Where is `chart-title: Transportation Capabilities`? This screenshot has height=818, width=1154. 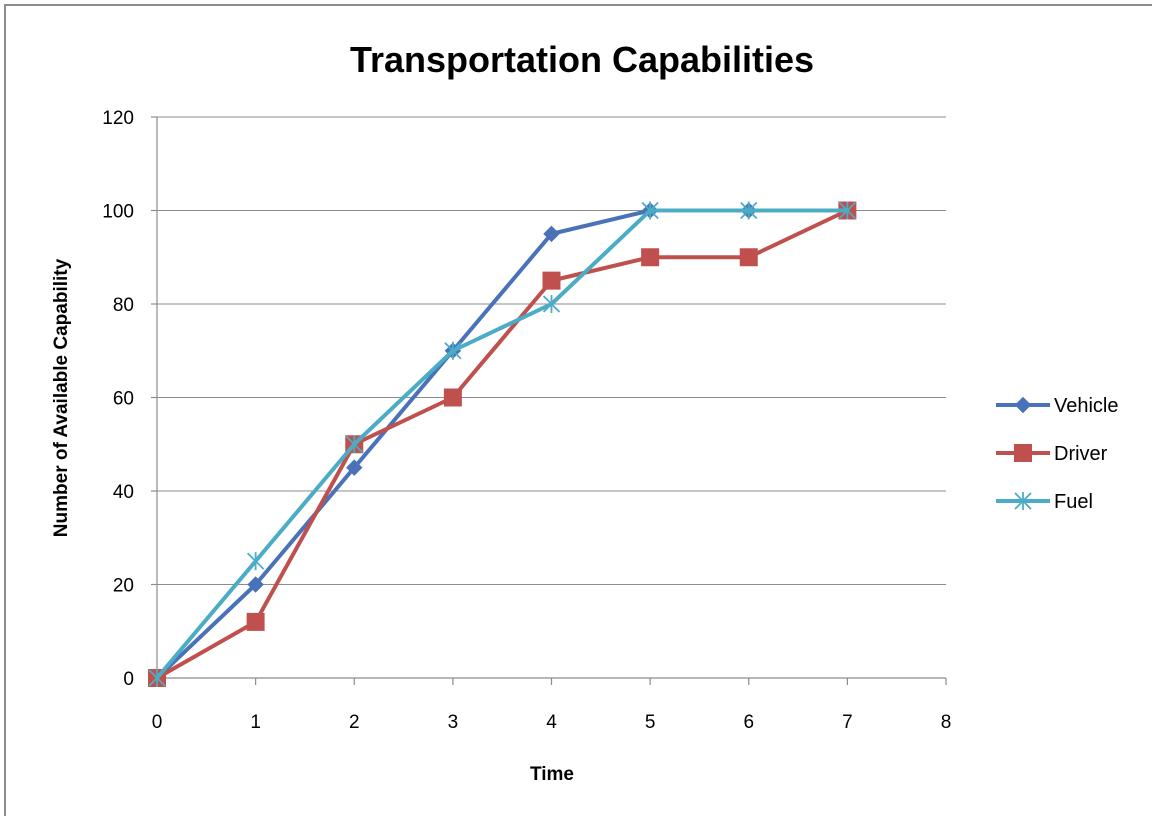
chart-title: Transportation Capabilities is located at coordinates (582, 59).